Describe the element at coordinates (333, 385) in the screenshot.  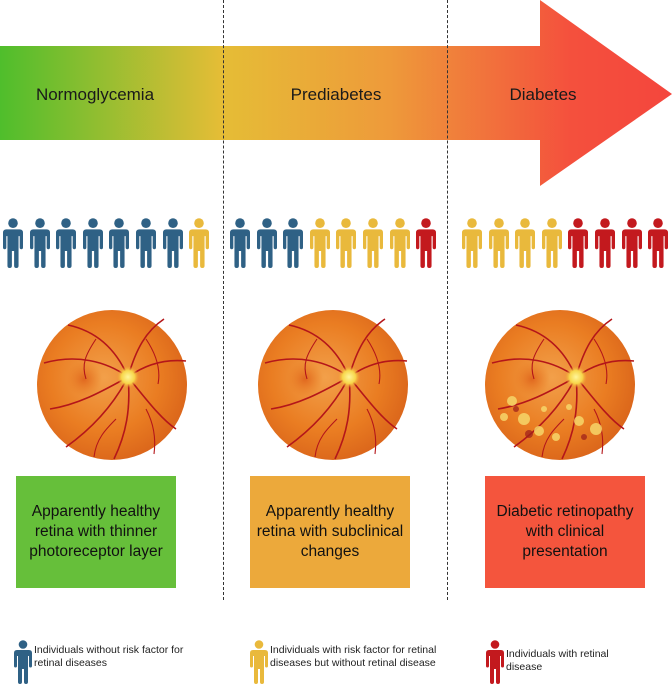
I see `retina-subclinical-icon` at that location.